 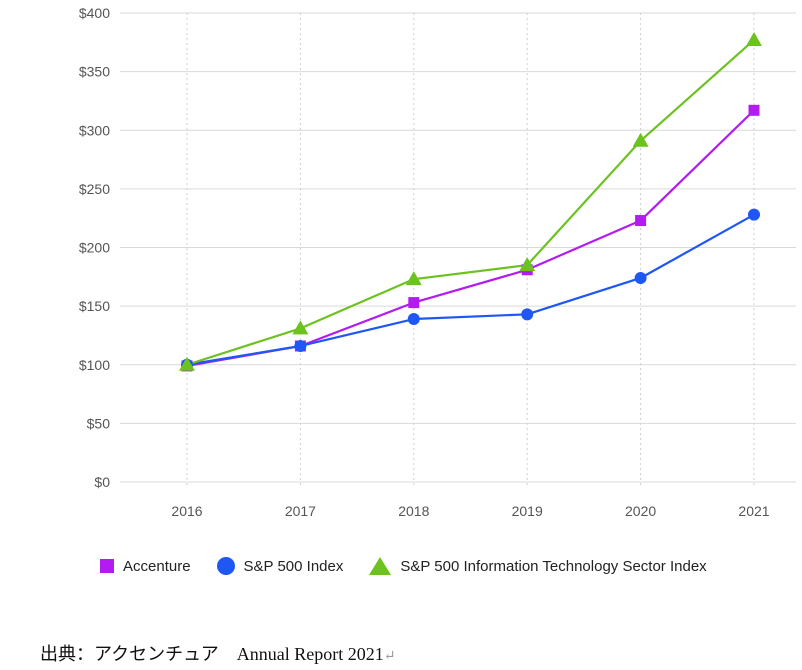 I want to click on triangle-icon, so click(x=380, y=566).